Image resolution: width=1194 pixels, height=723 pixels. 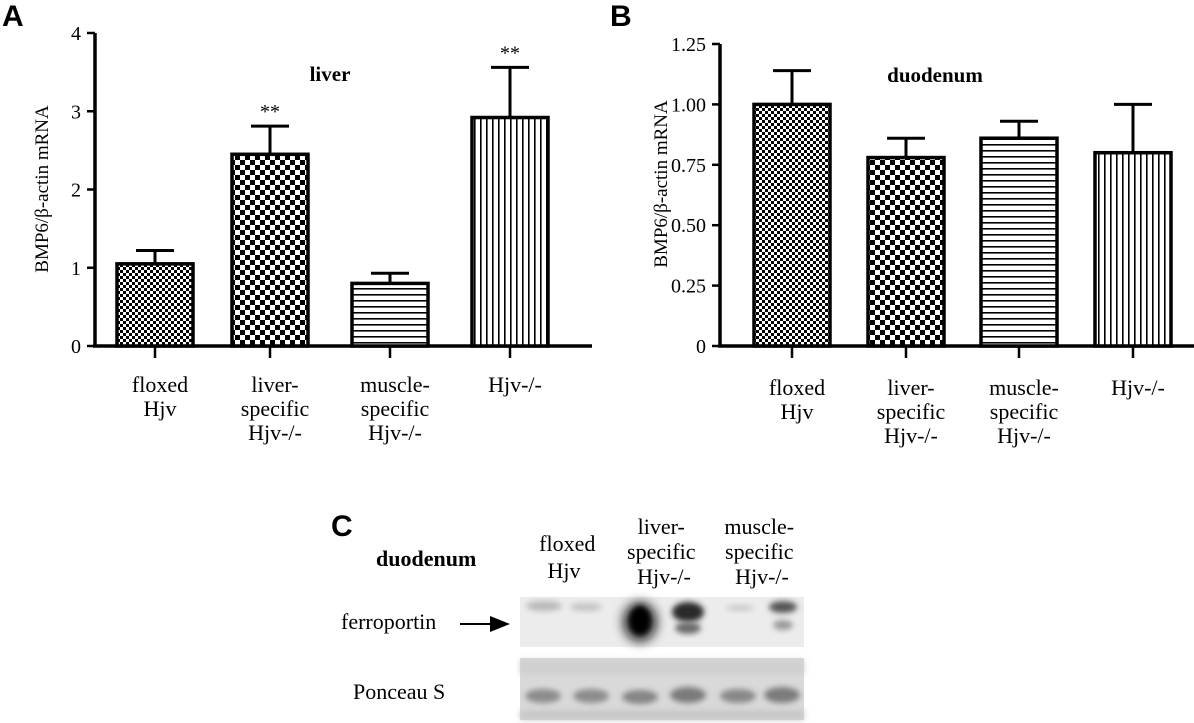 I want to click on chart-title: duodenum, so click(x=935, y=75).